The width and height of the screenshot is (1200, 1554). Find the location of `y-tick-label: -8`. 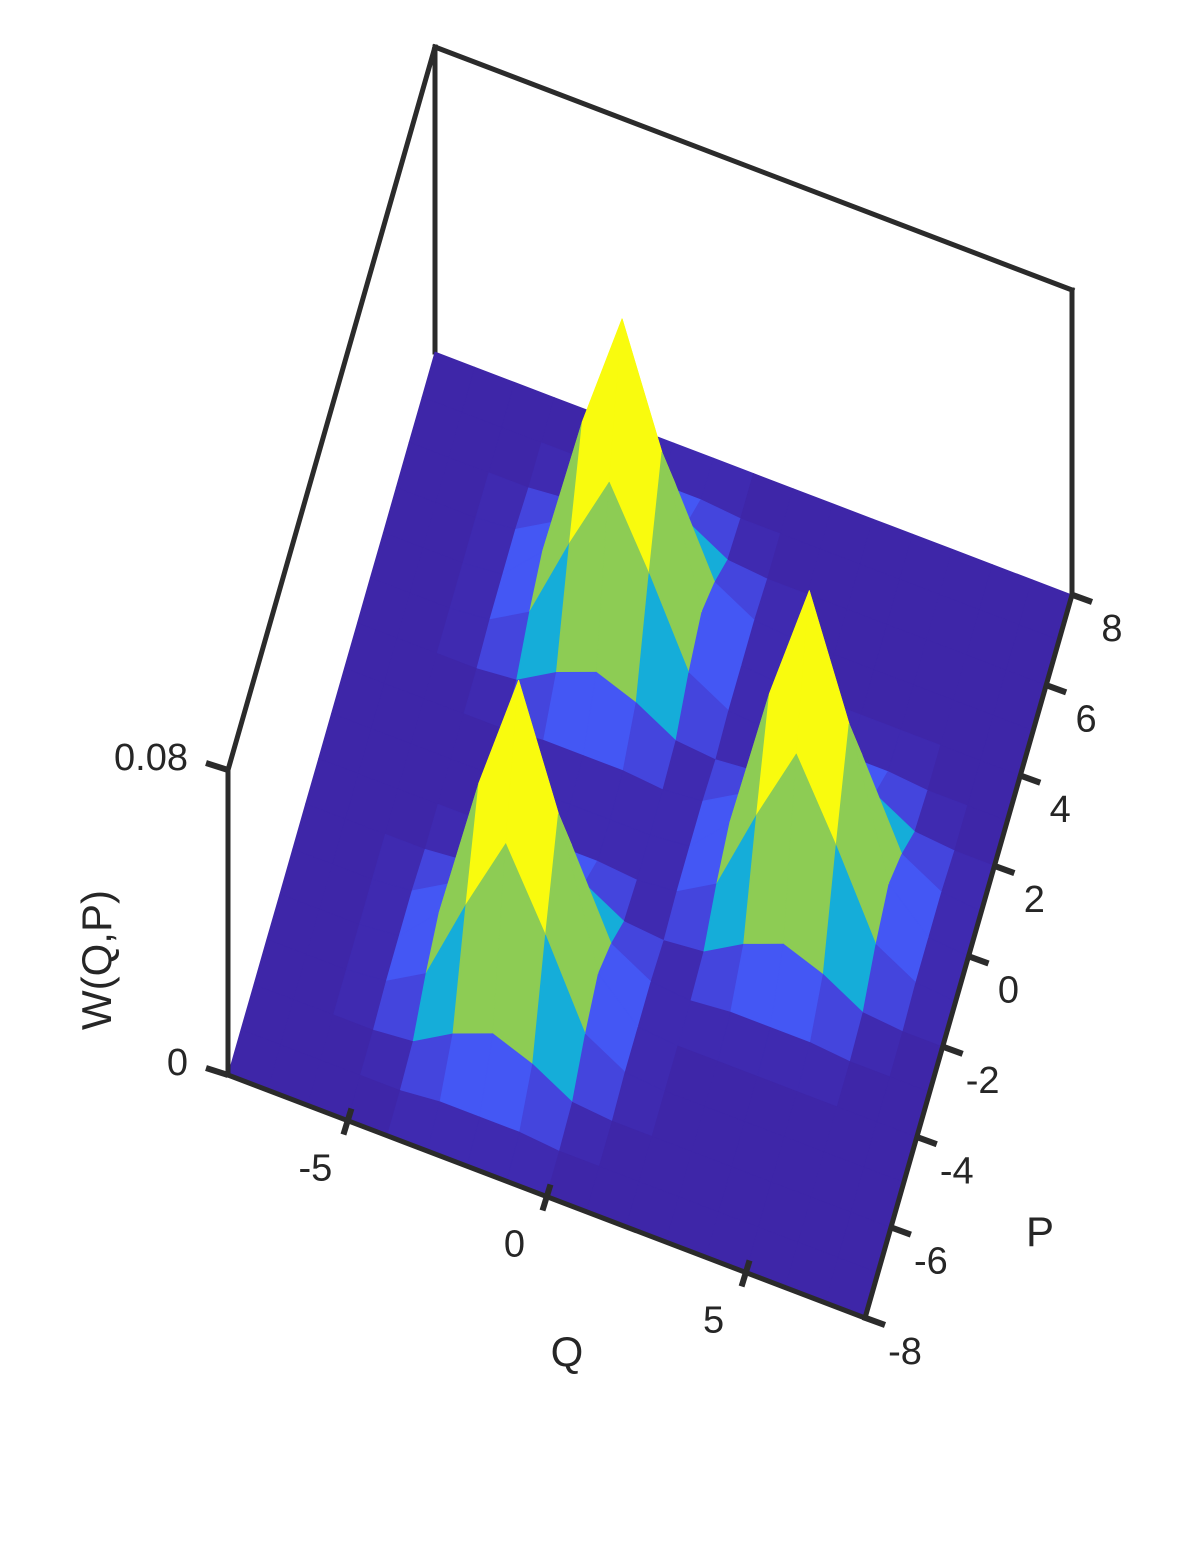

y-tick-label: -8 is located at coordinates (905, 1352).